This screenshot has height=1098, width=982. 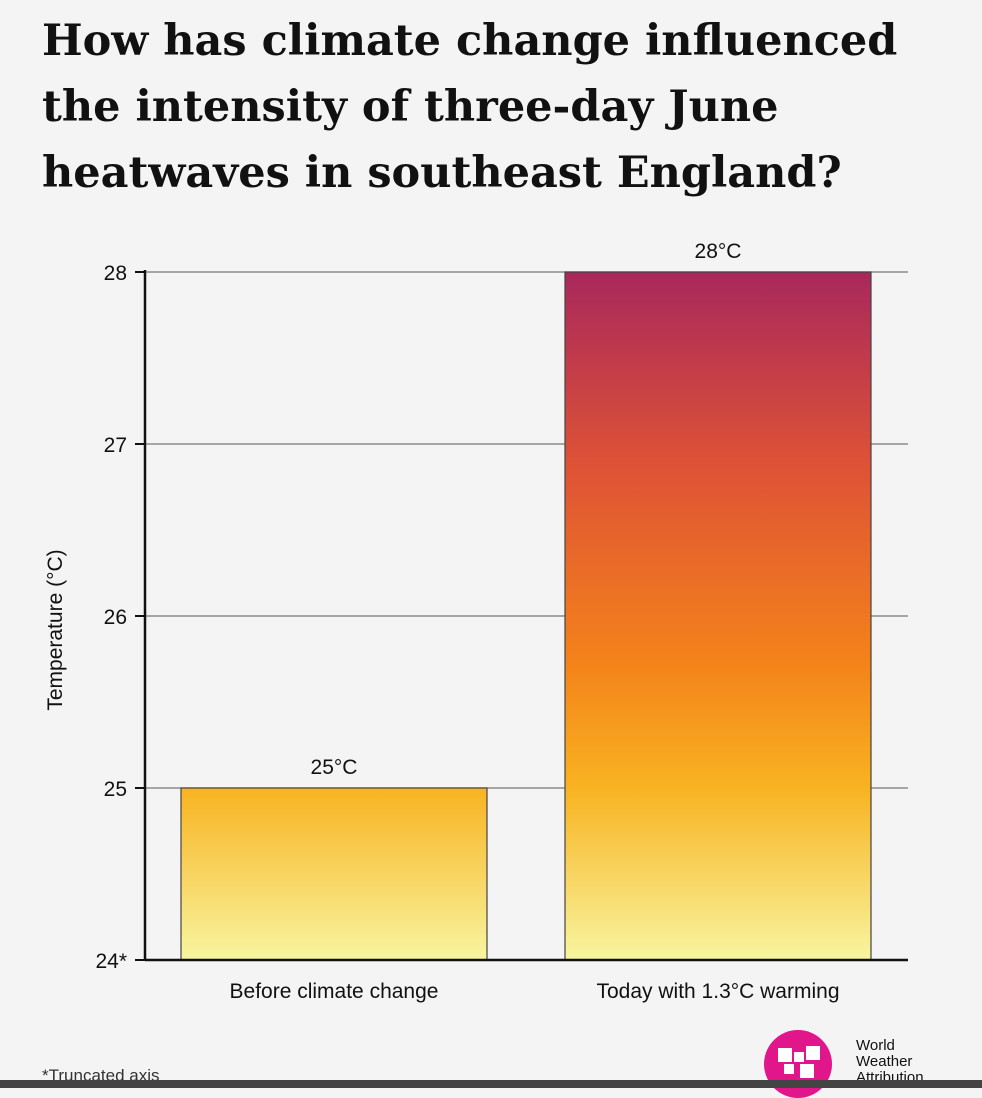 I want to click on bar, so click(x=334, y=874).